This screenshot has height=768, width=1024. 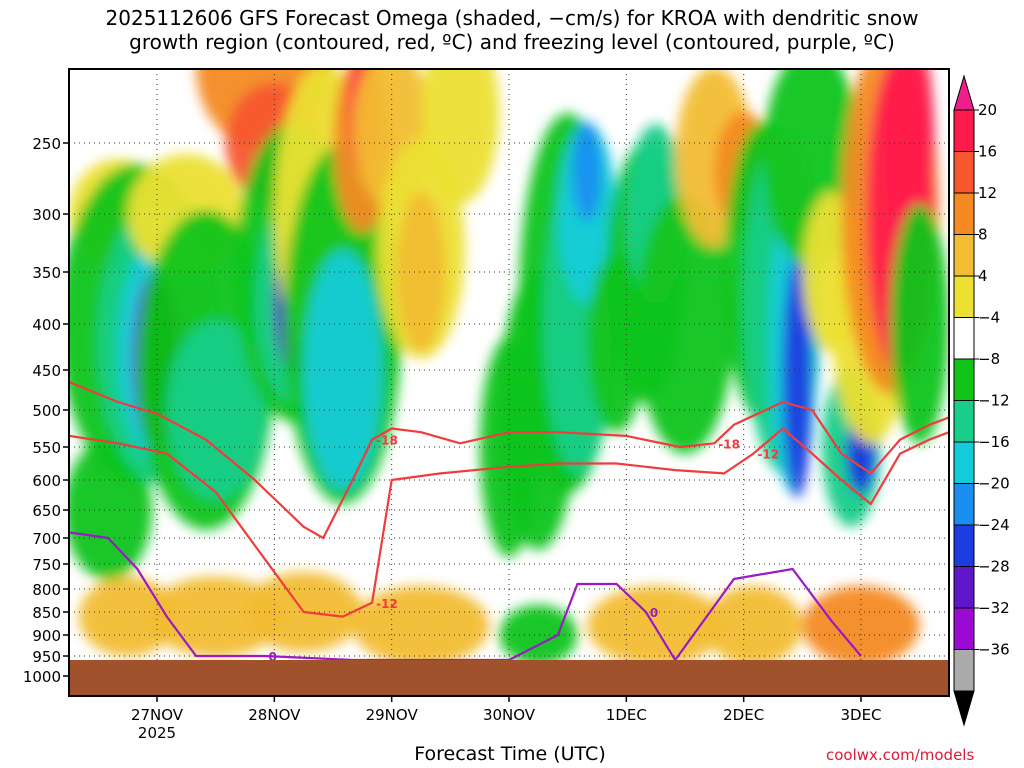 I want to click on colorbar-label-6: −8, so click(x=989, y=359).